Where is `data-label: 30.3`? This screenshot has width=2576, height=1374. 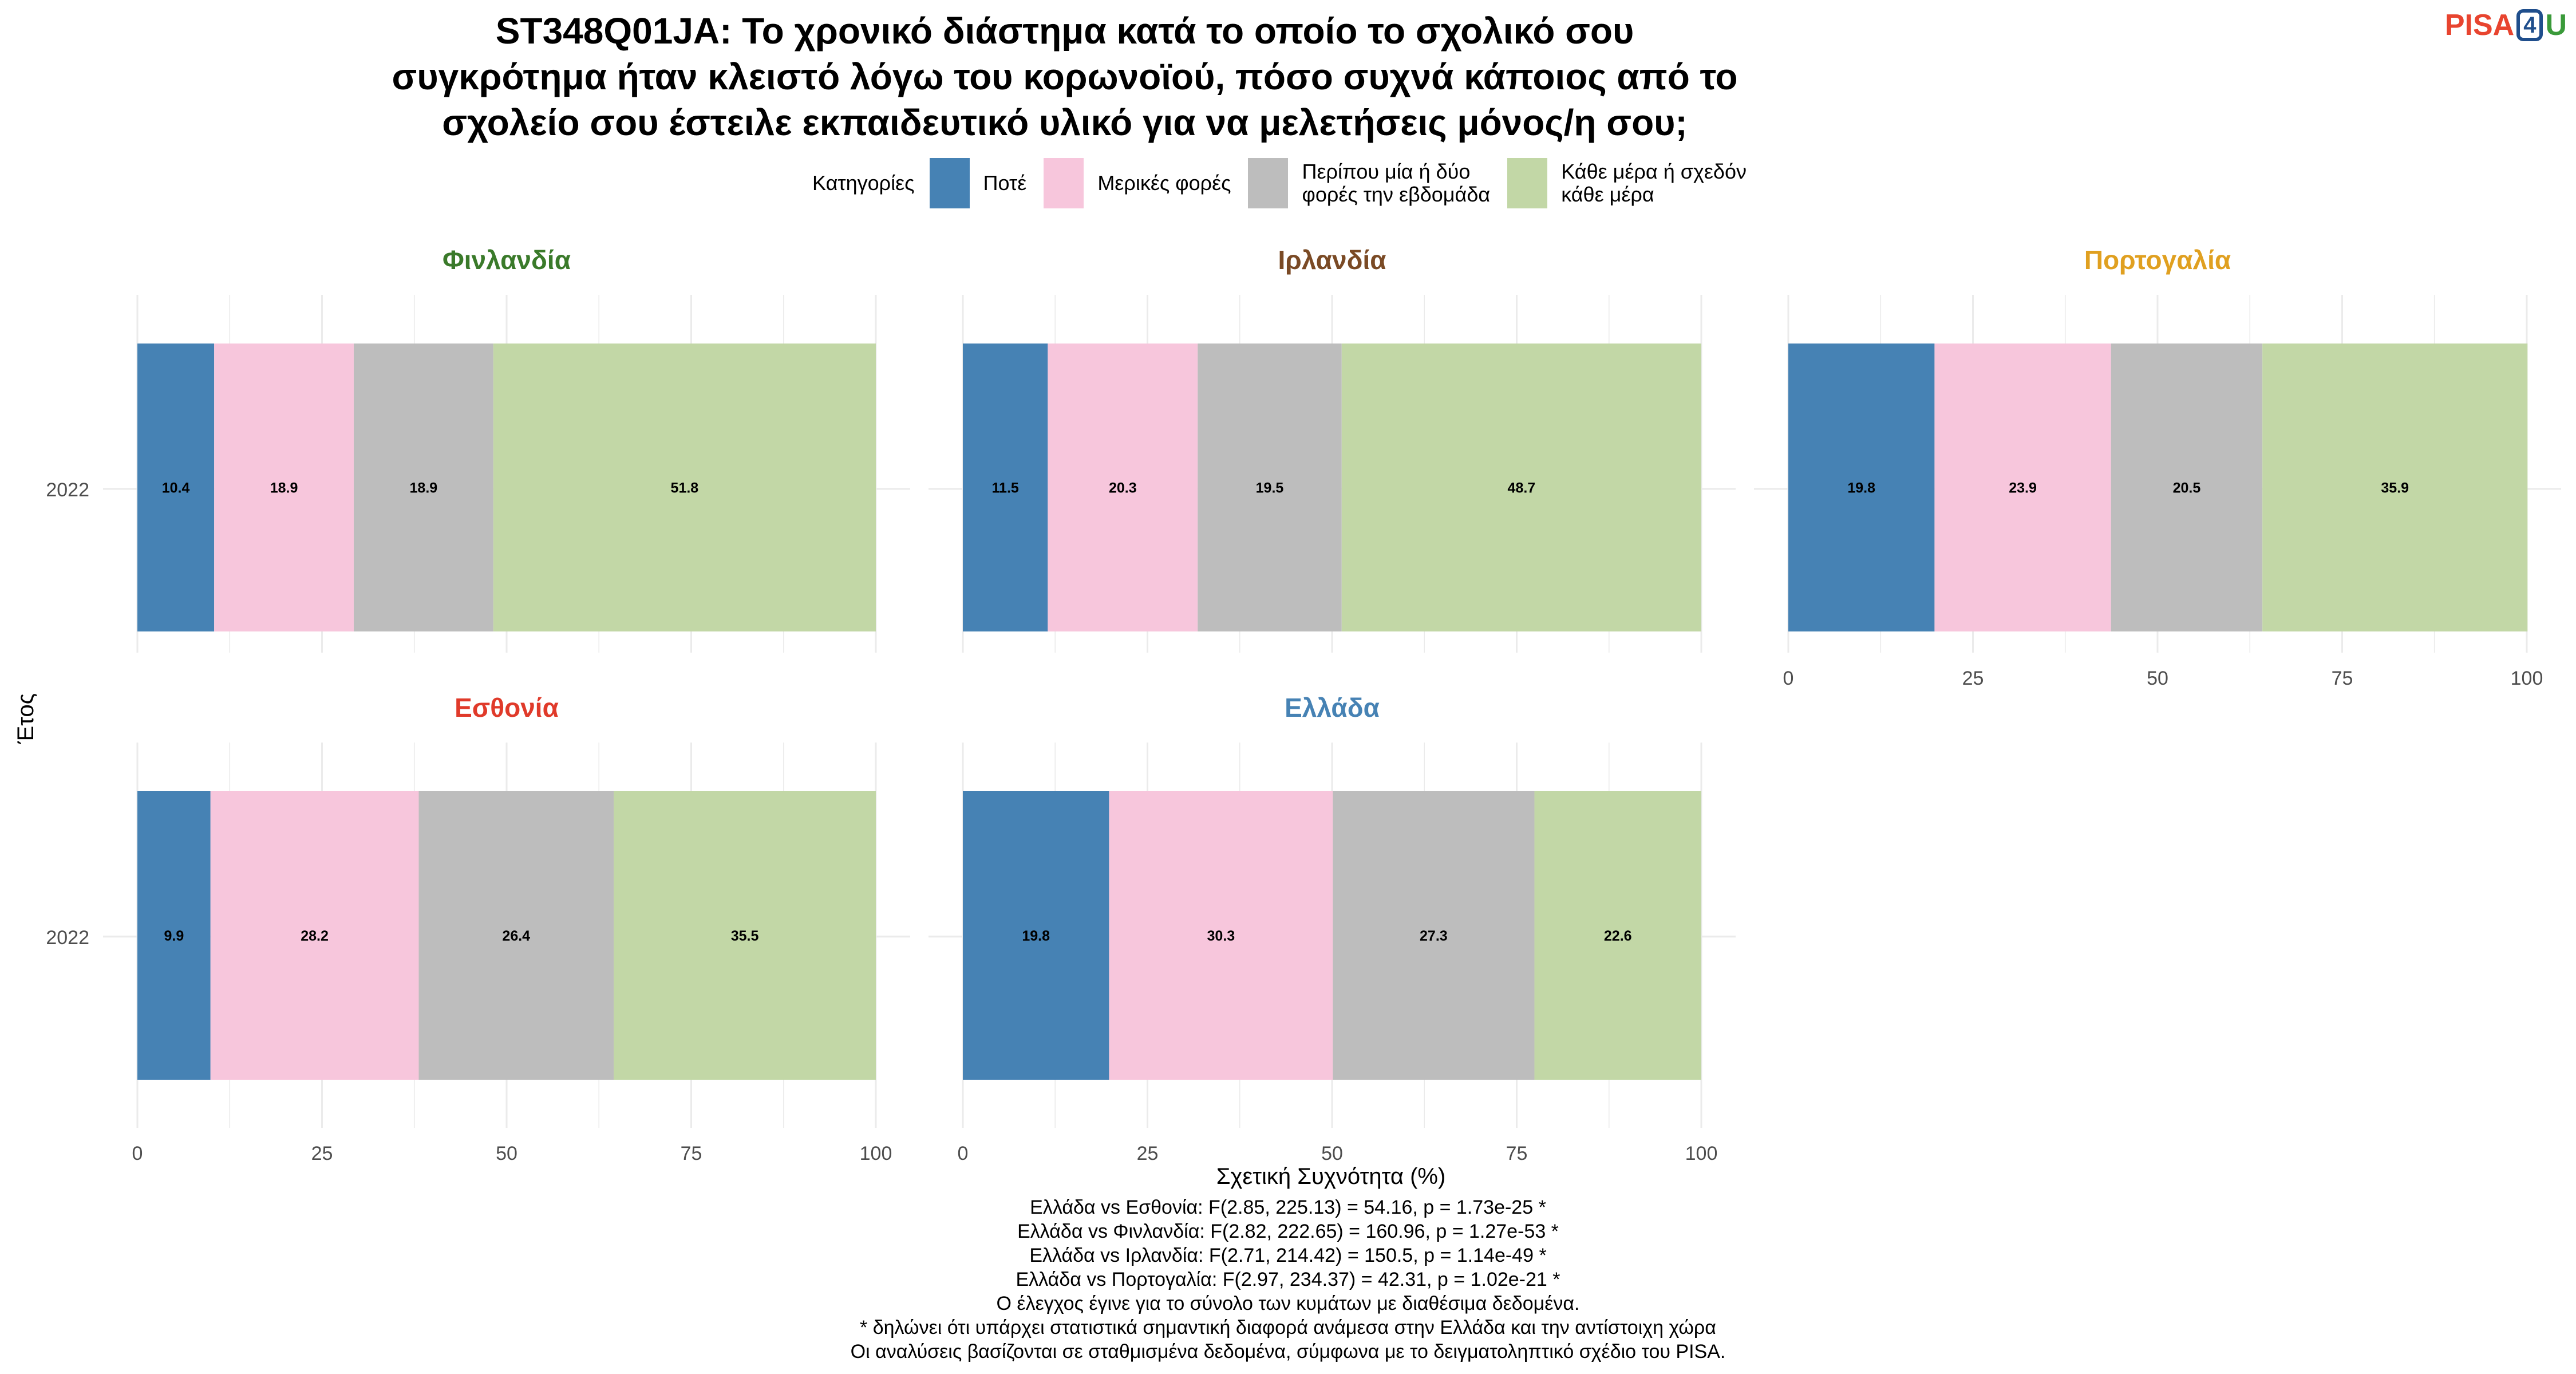 data-label: 30.3 is located at coordinates (1221, 936).